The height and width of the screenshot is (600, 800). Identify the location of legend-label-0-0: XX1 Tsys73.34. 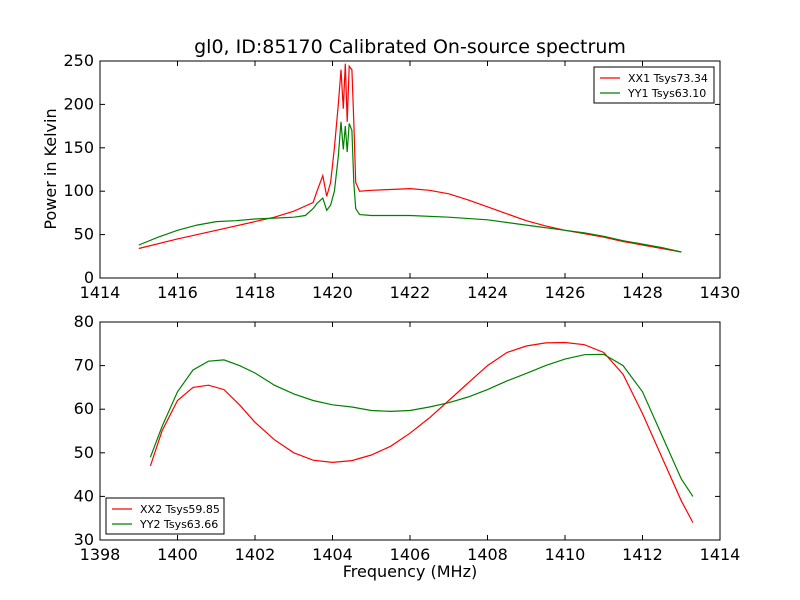
(668, 78).